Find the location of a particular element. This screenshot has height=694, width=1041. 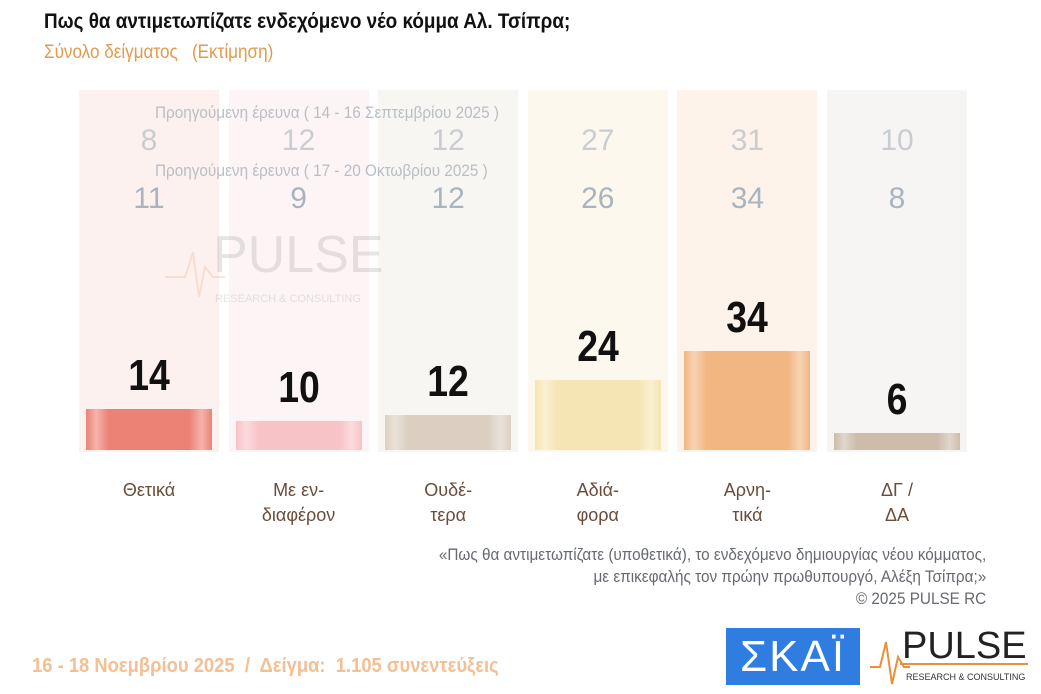

category-label: Αδιά- φορα is located at coordinates (598, 502).